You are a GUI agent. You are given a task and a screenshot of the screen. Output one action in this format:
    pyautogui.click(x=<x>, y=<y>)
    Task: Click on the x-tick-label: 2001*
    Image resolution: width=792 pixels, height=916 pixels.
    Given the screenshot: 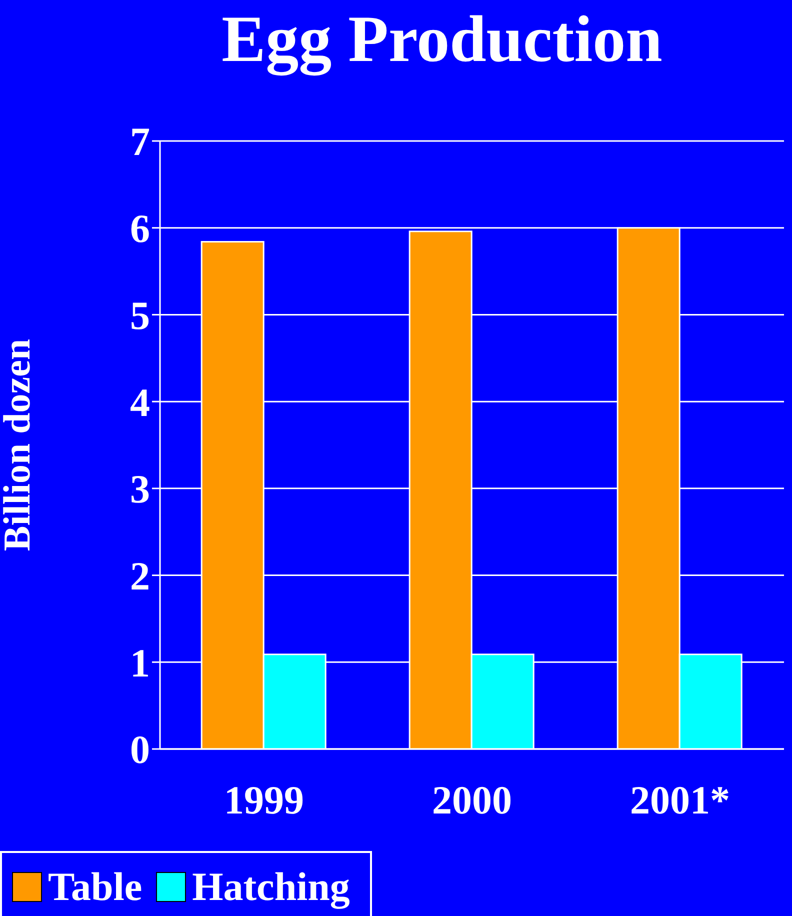 What is the action you would take?
    pyautogui.click(x=680, y=799)
    